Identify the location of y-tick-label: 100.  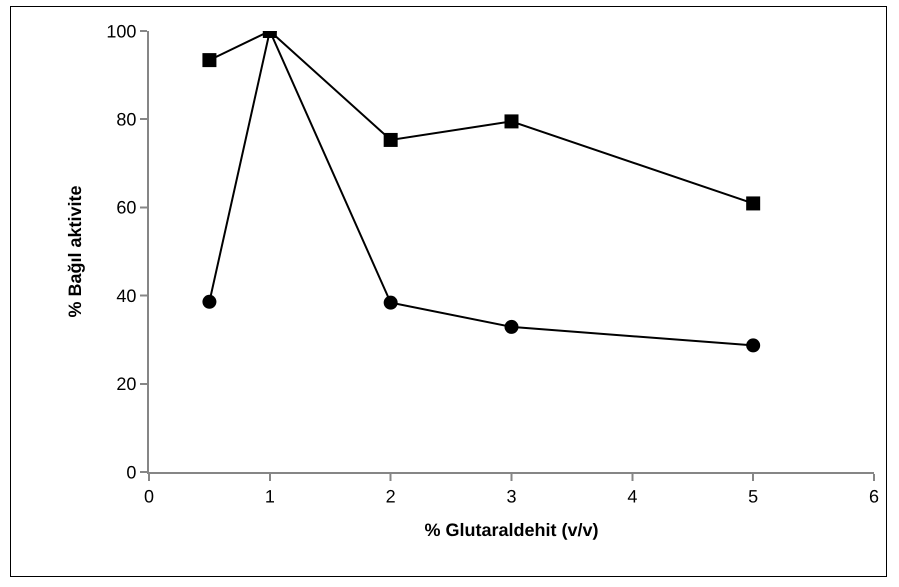
(121, 31).